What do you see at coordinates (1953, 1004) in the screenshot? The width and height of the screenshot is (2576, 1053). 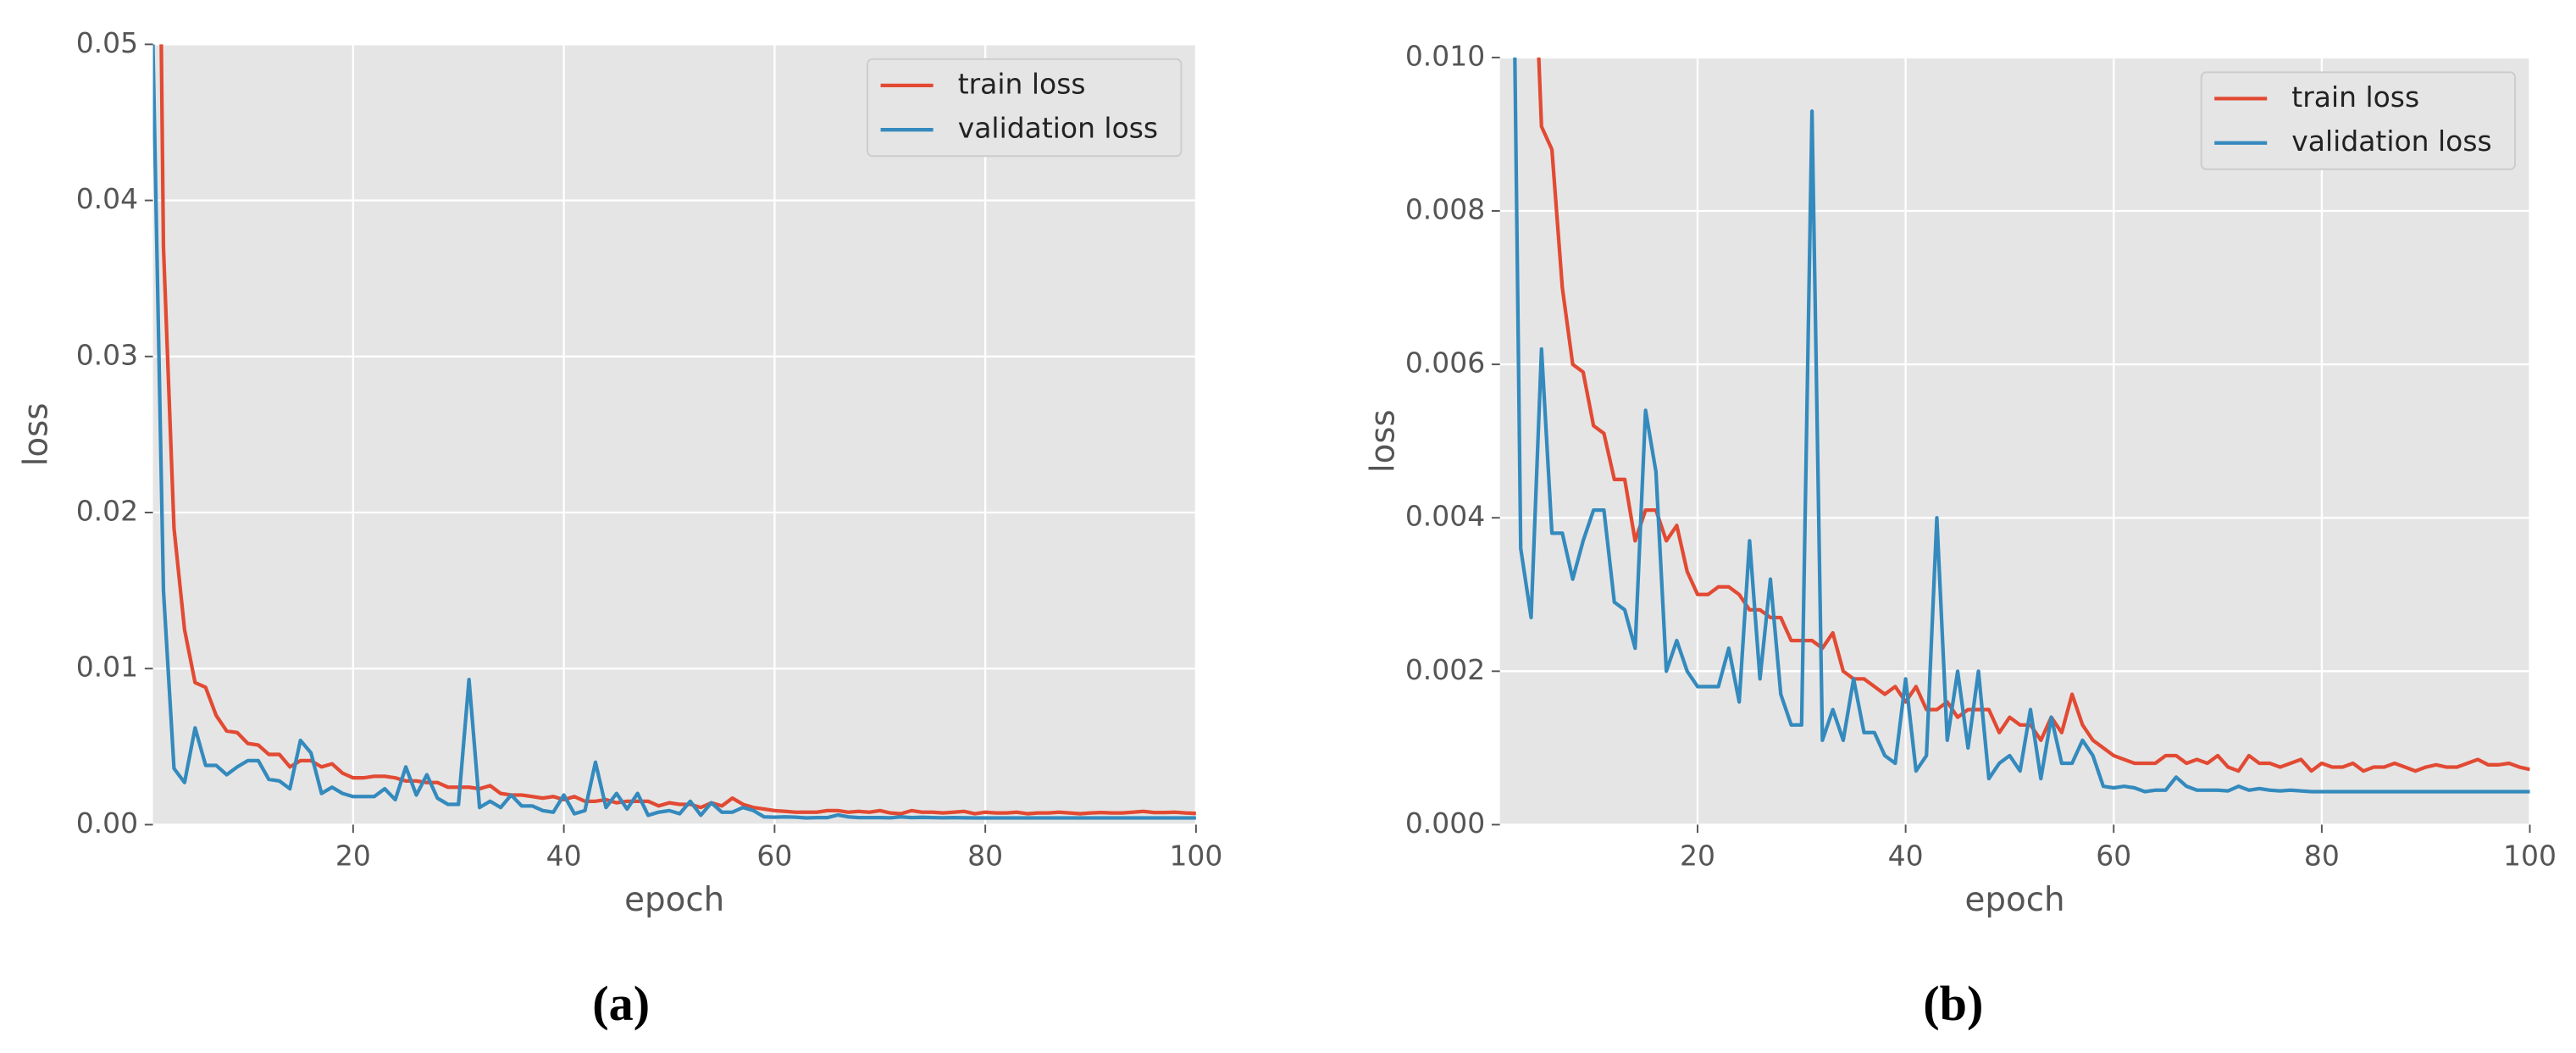 I see `caption: (b)` at bounding box center [1953, 1004].